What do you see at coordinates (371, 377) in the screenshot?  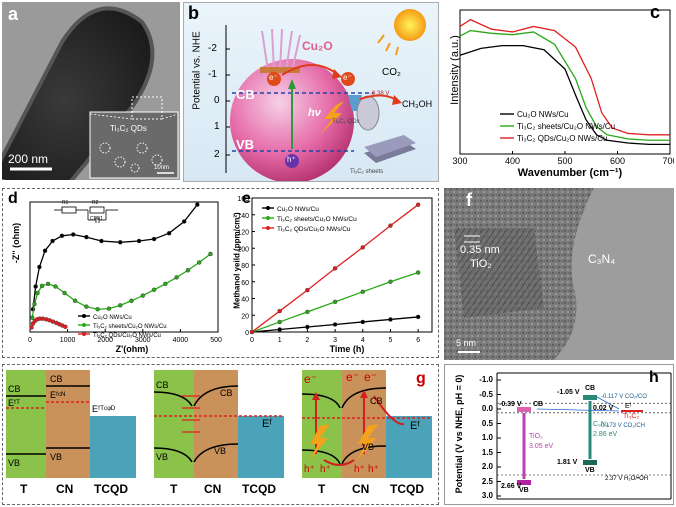 I see `g-electron-3: e⁻` at bounding box center [371, 377].